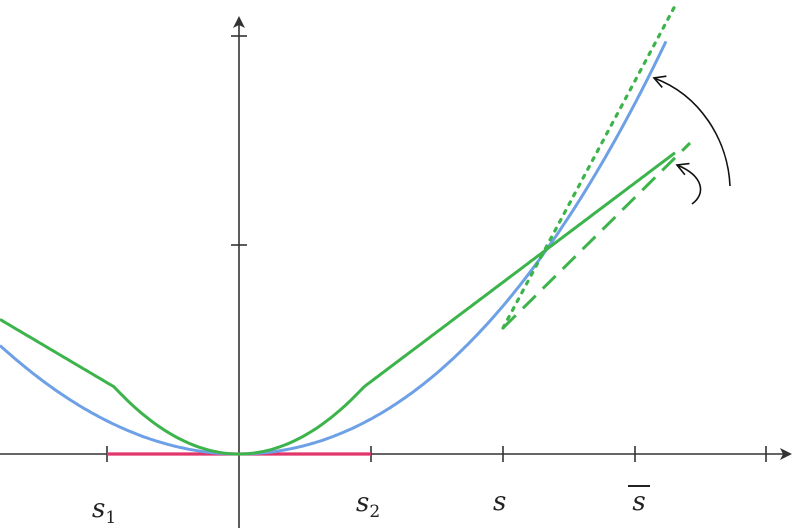  Describe the element at coordinates (239, 140) in the screenshot. I see `y-axis-ticks` at that location.